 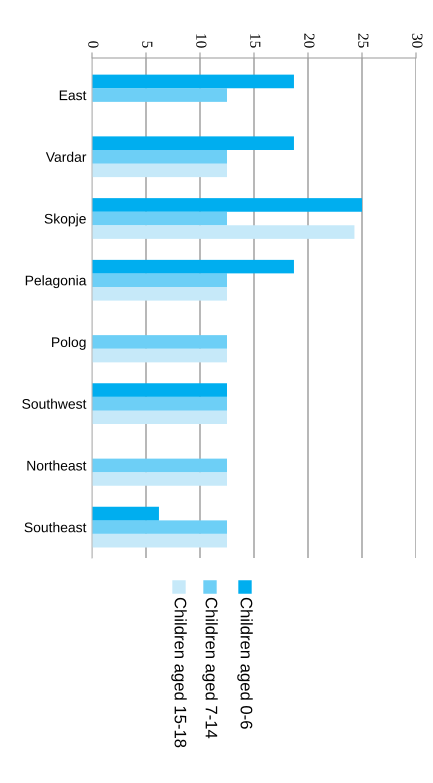 What do you see at coordinates (179, 673) in the screenshot?
I see `legend-label: Children aged 15-18` at bounding box center [179, 673].